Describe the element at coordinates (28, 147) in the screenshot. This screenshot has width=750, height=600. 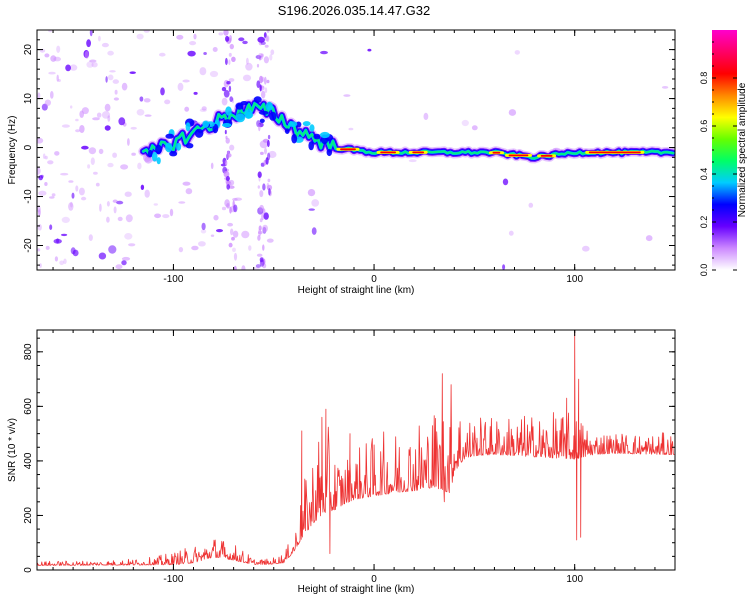
I see `spectrogram-ytick-label: 0` at that location.